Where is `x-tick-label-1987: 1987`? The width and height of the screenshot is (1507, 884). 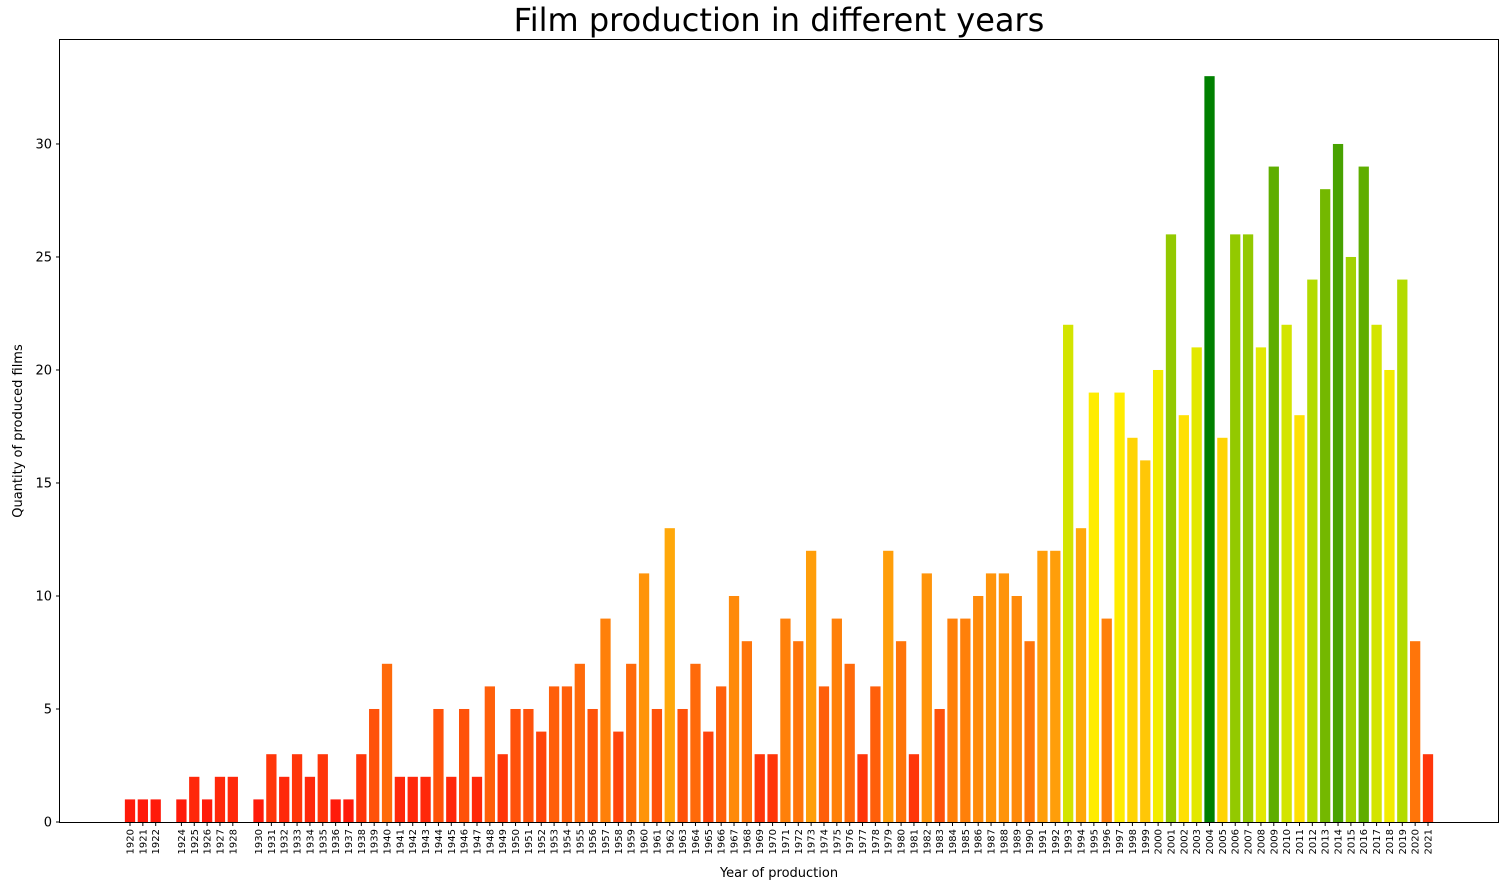 x-tick-label-1987: 1987 is located at coordinates (992, 841).